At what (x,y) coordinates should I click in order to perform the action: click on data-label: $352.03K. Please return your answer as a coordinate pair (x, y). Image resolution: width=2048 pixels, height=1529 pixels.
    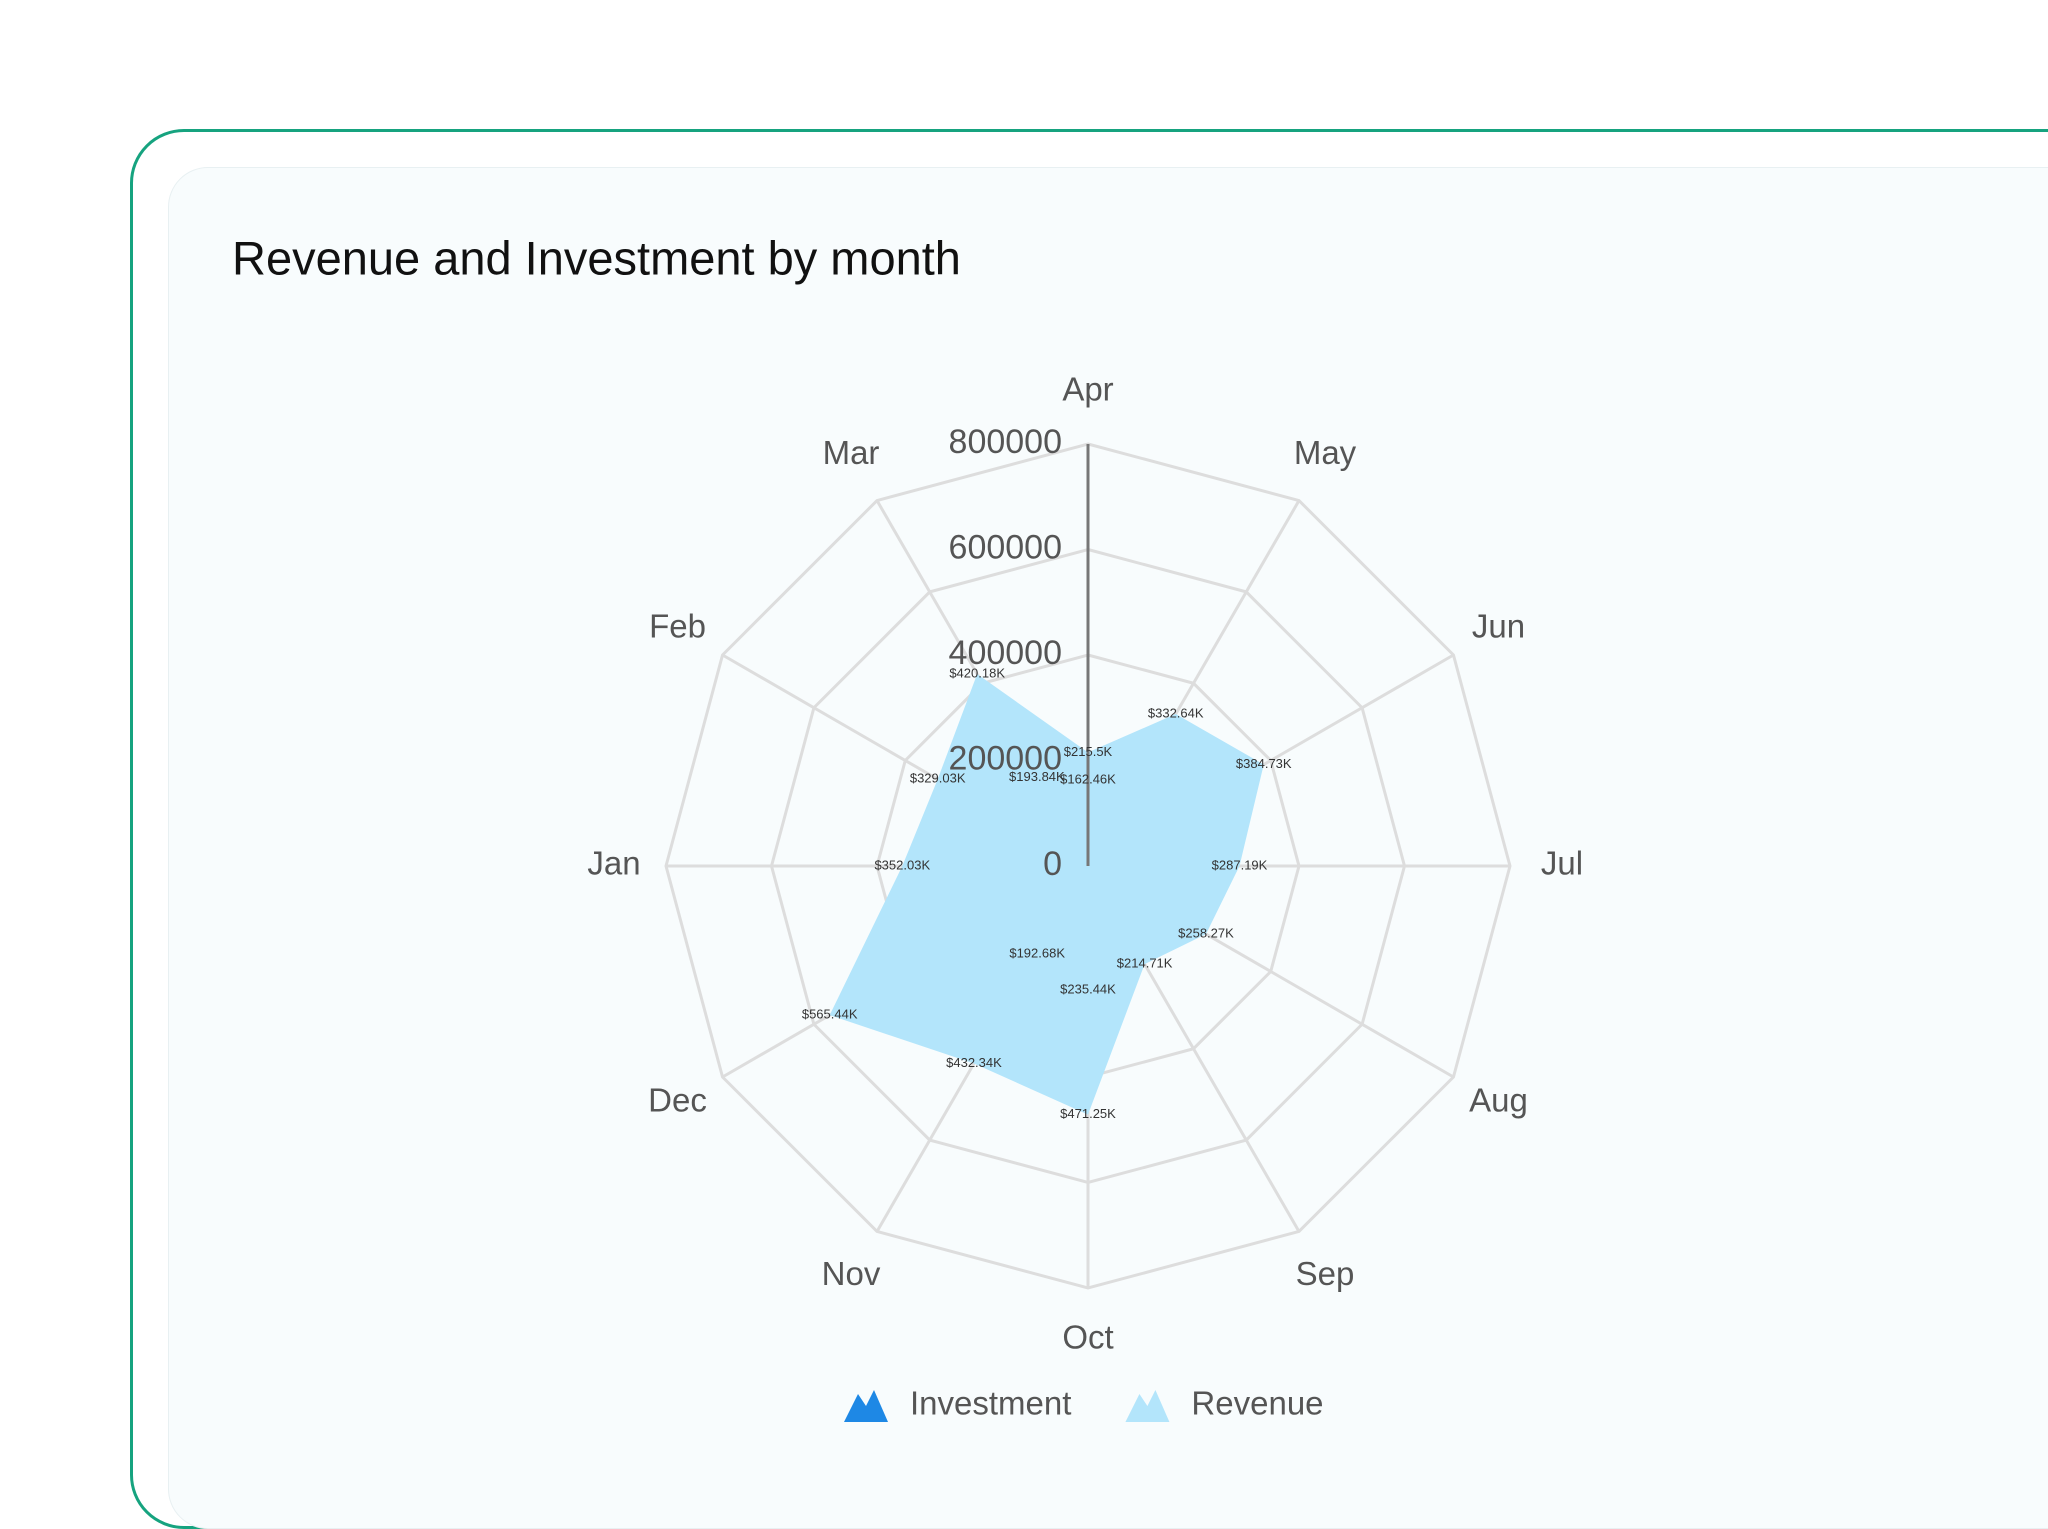
    Looking at the image, I should click on (902, 864).